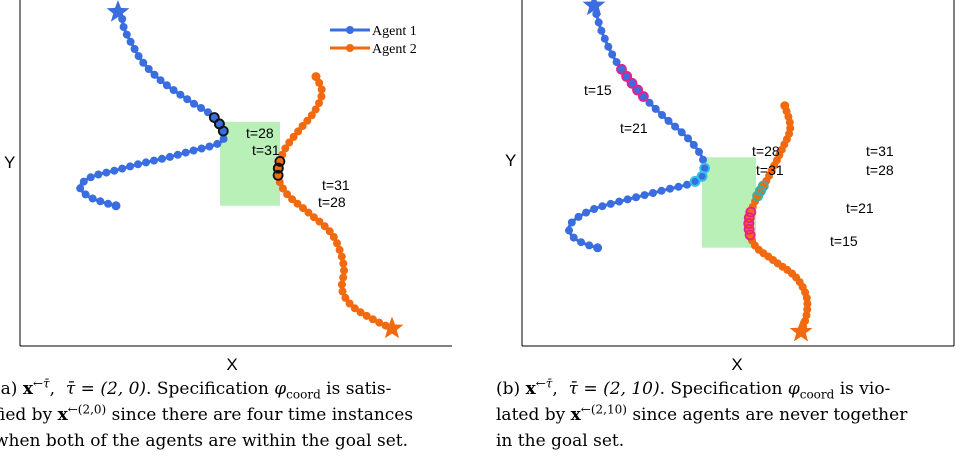  Describe the element at coordinates (860, 208) in the screenshot. I see `annotation-b2-t21: t=21` at that location.